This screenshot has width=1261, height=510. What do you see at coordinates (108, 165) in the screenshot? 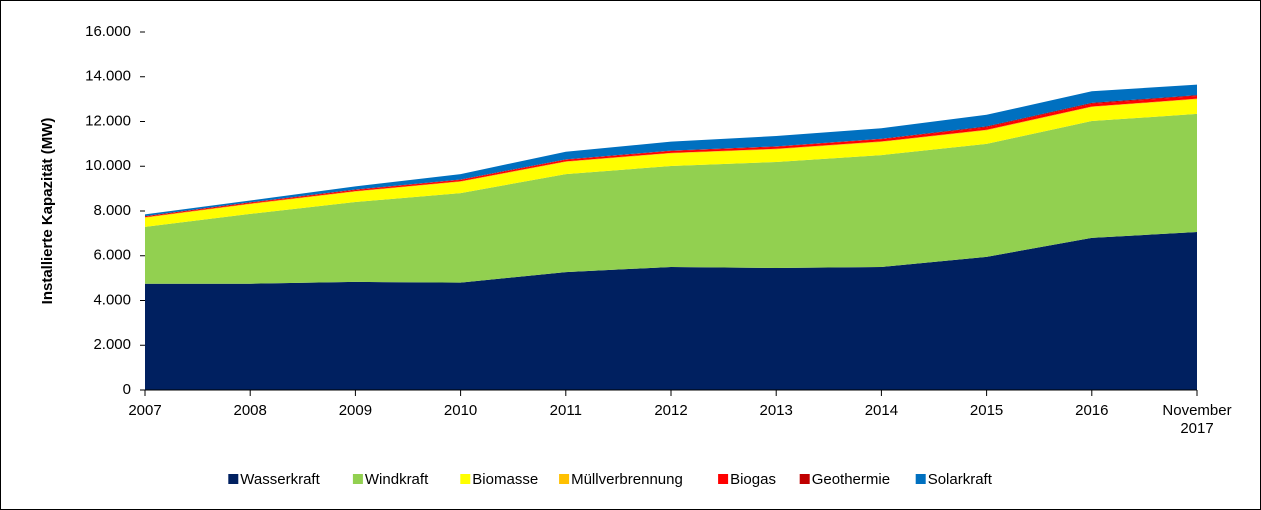
I see `y-tick-label: 10.000` at bounding box center [108, 165].